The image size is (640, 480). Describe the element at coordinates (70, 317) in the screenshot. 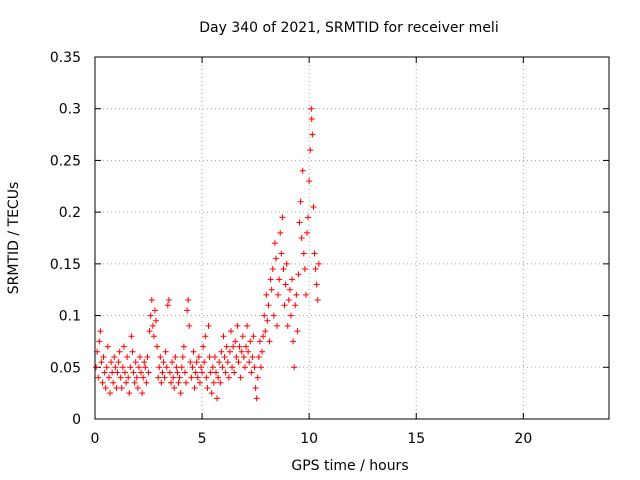

I see `y-tick-label: 0.1` at that location.